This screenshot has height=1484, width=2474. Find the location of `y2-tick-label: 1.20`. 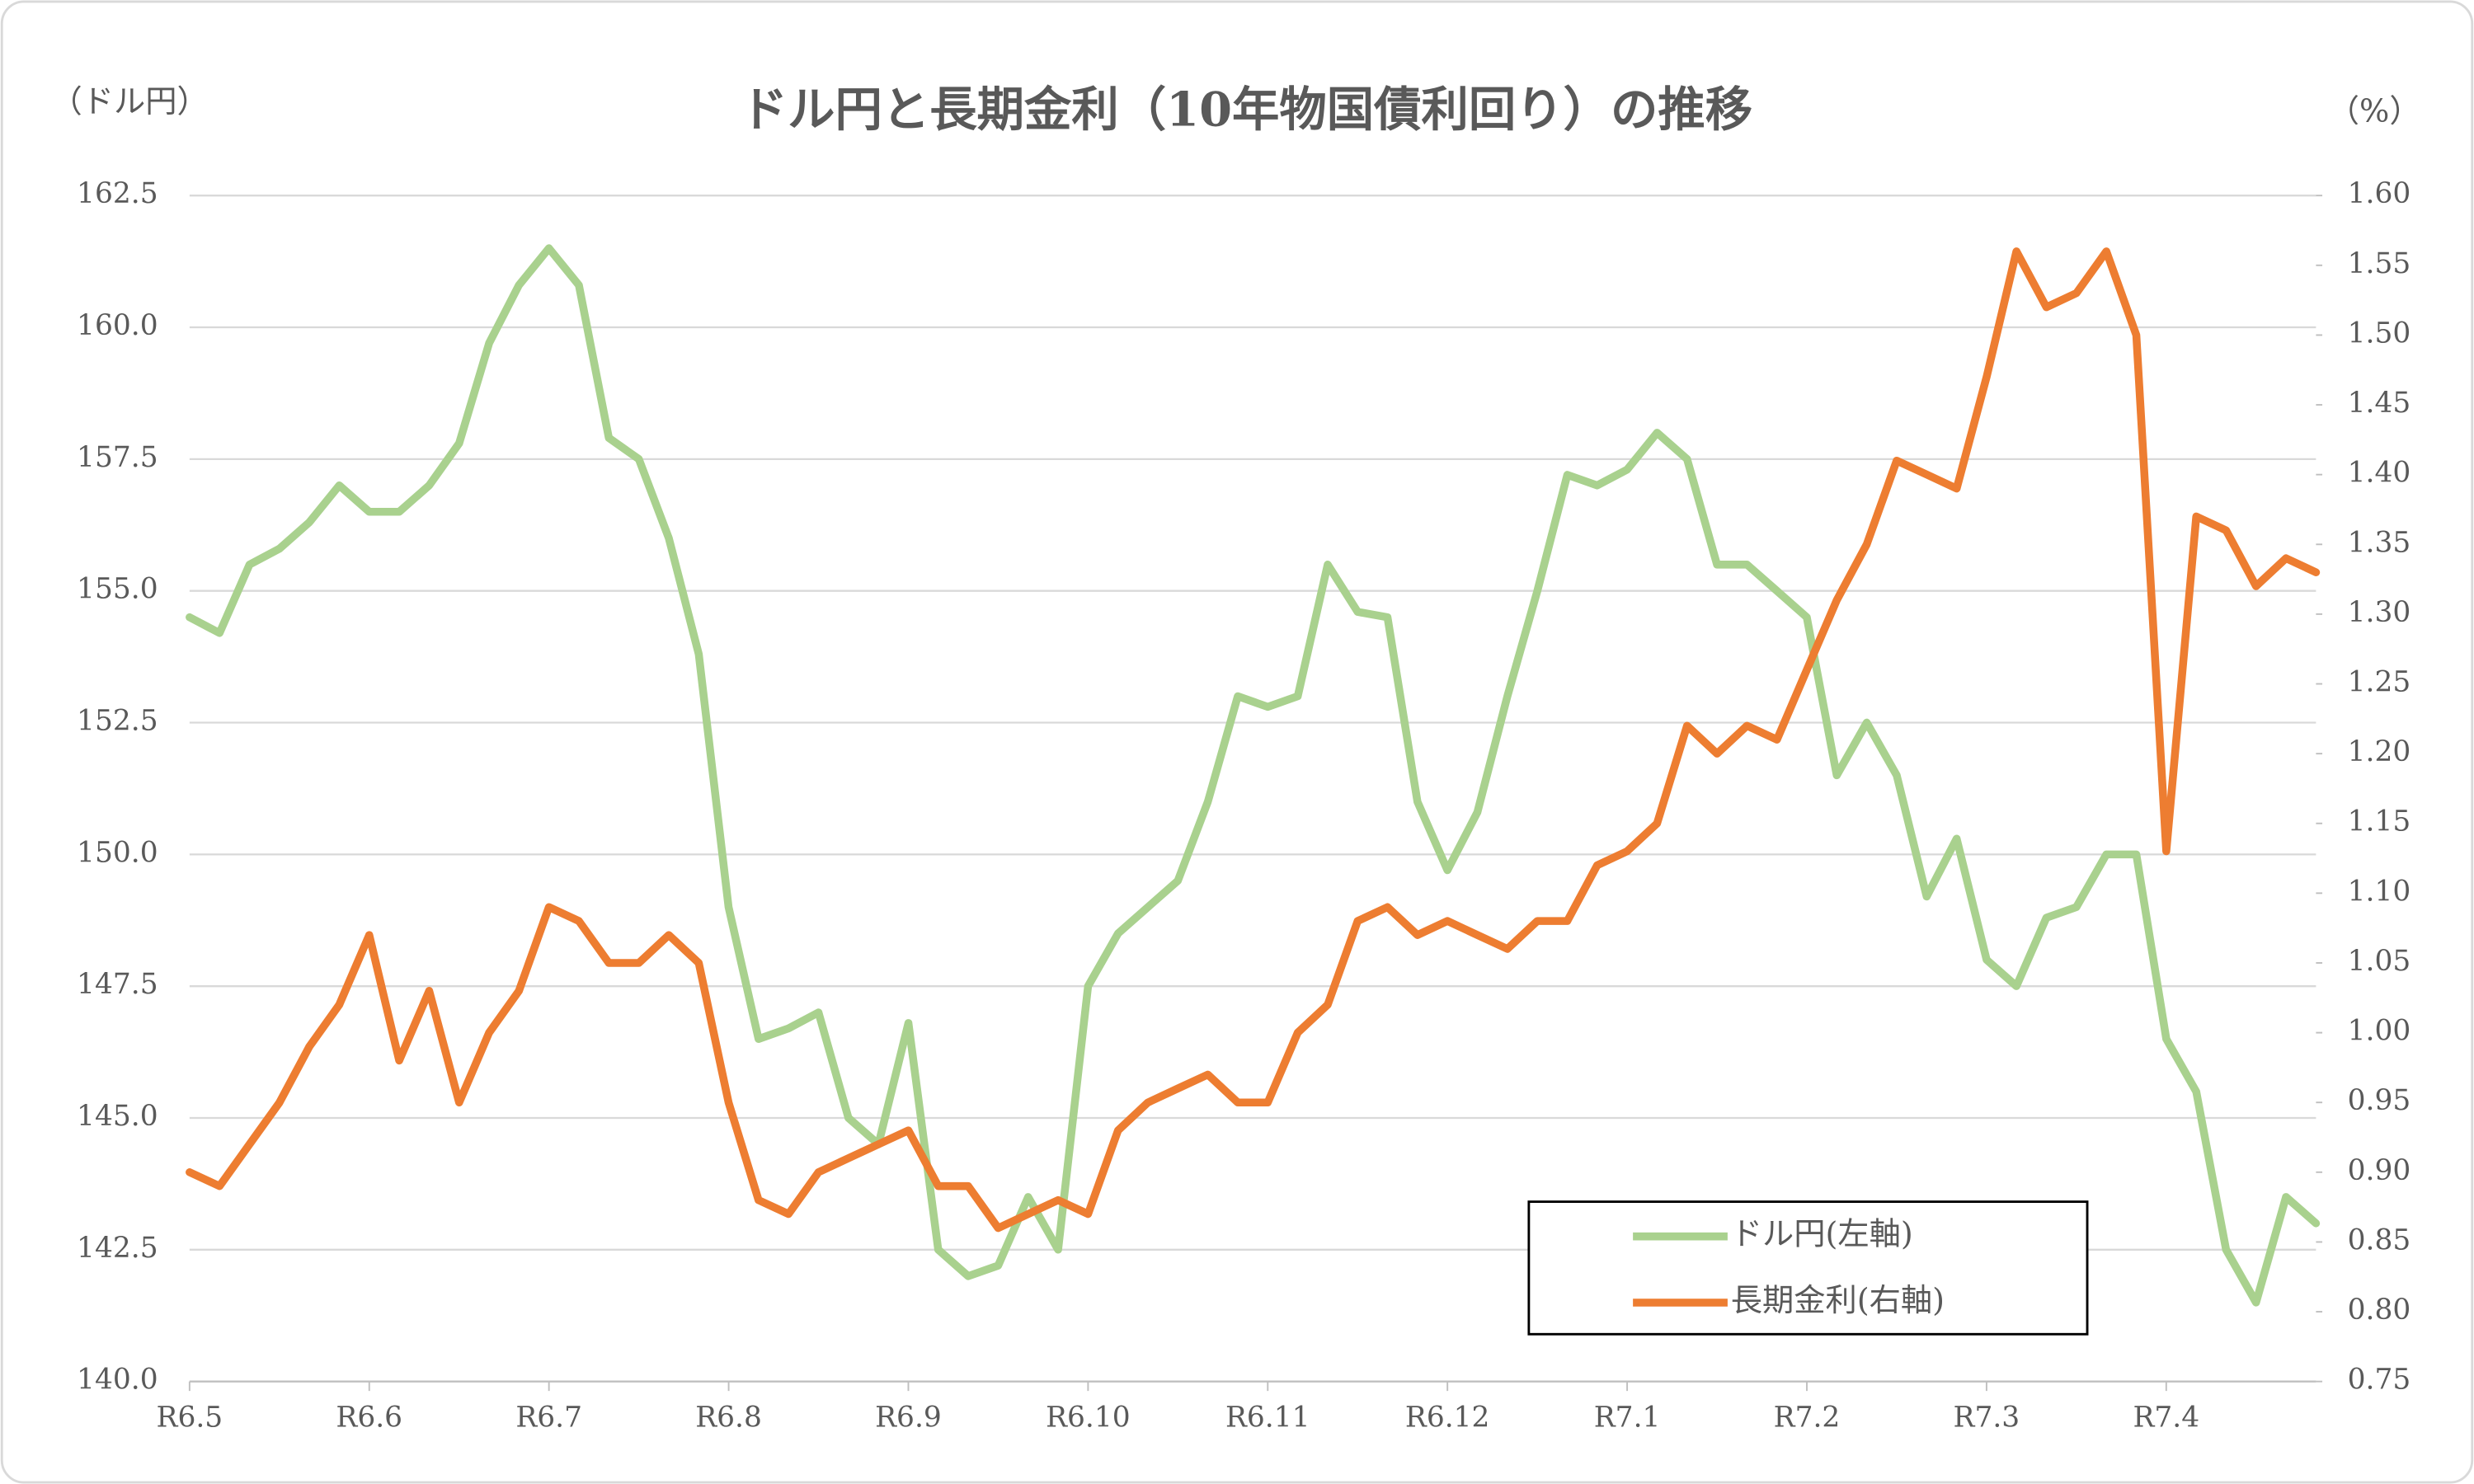

y2-tick-label: 1.20 is located at coordinates (2379, 751).